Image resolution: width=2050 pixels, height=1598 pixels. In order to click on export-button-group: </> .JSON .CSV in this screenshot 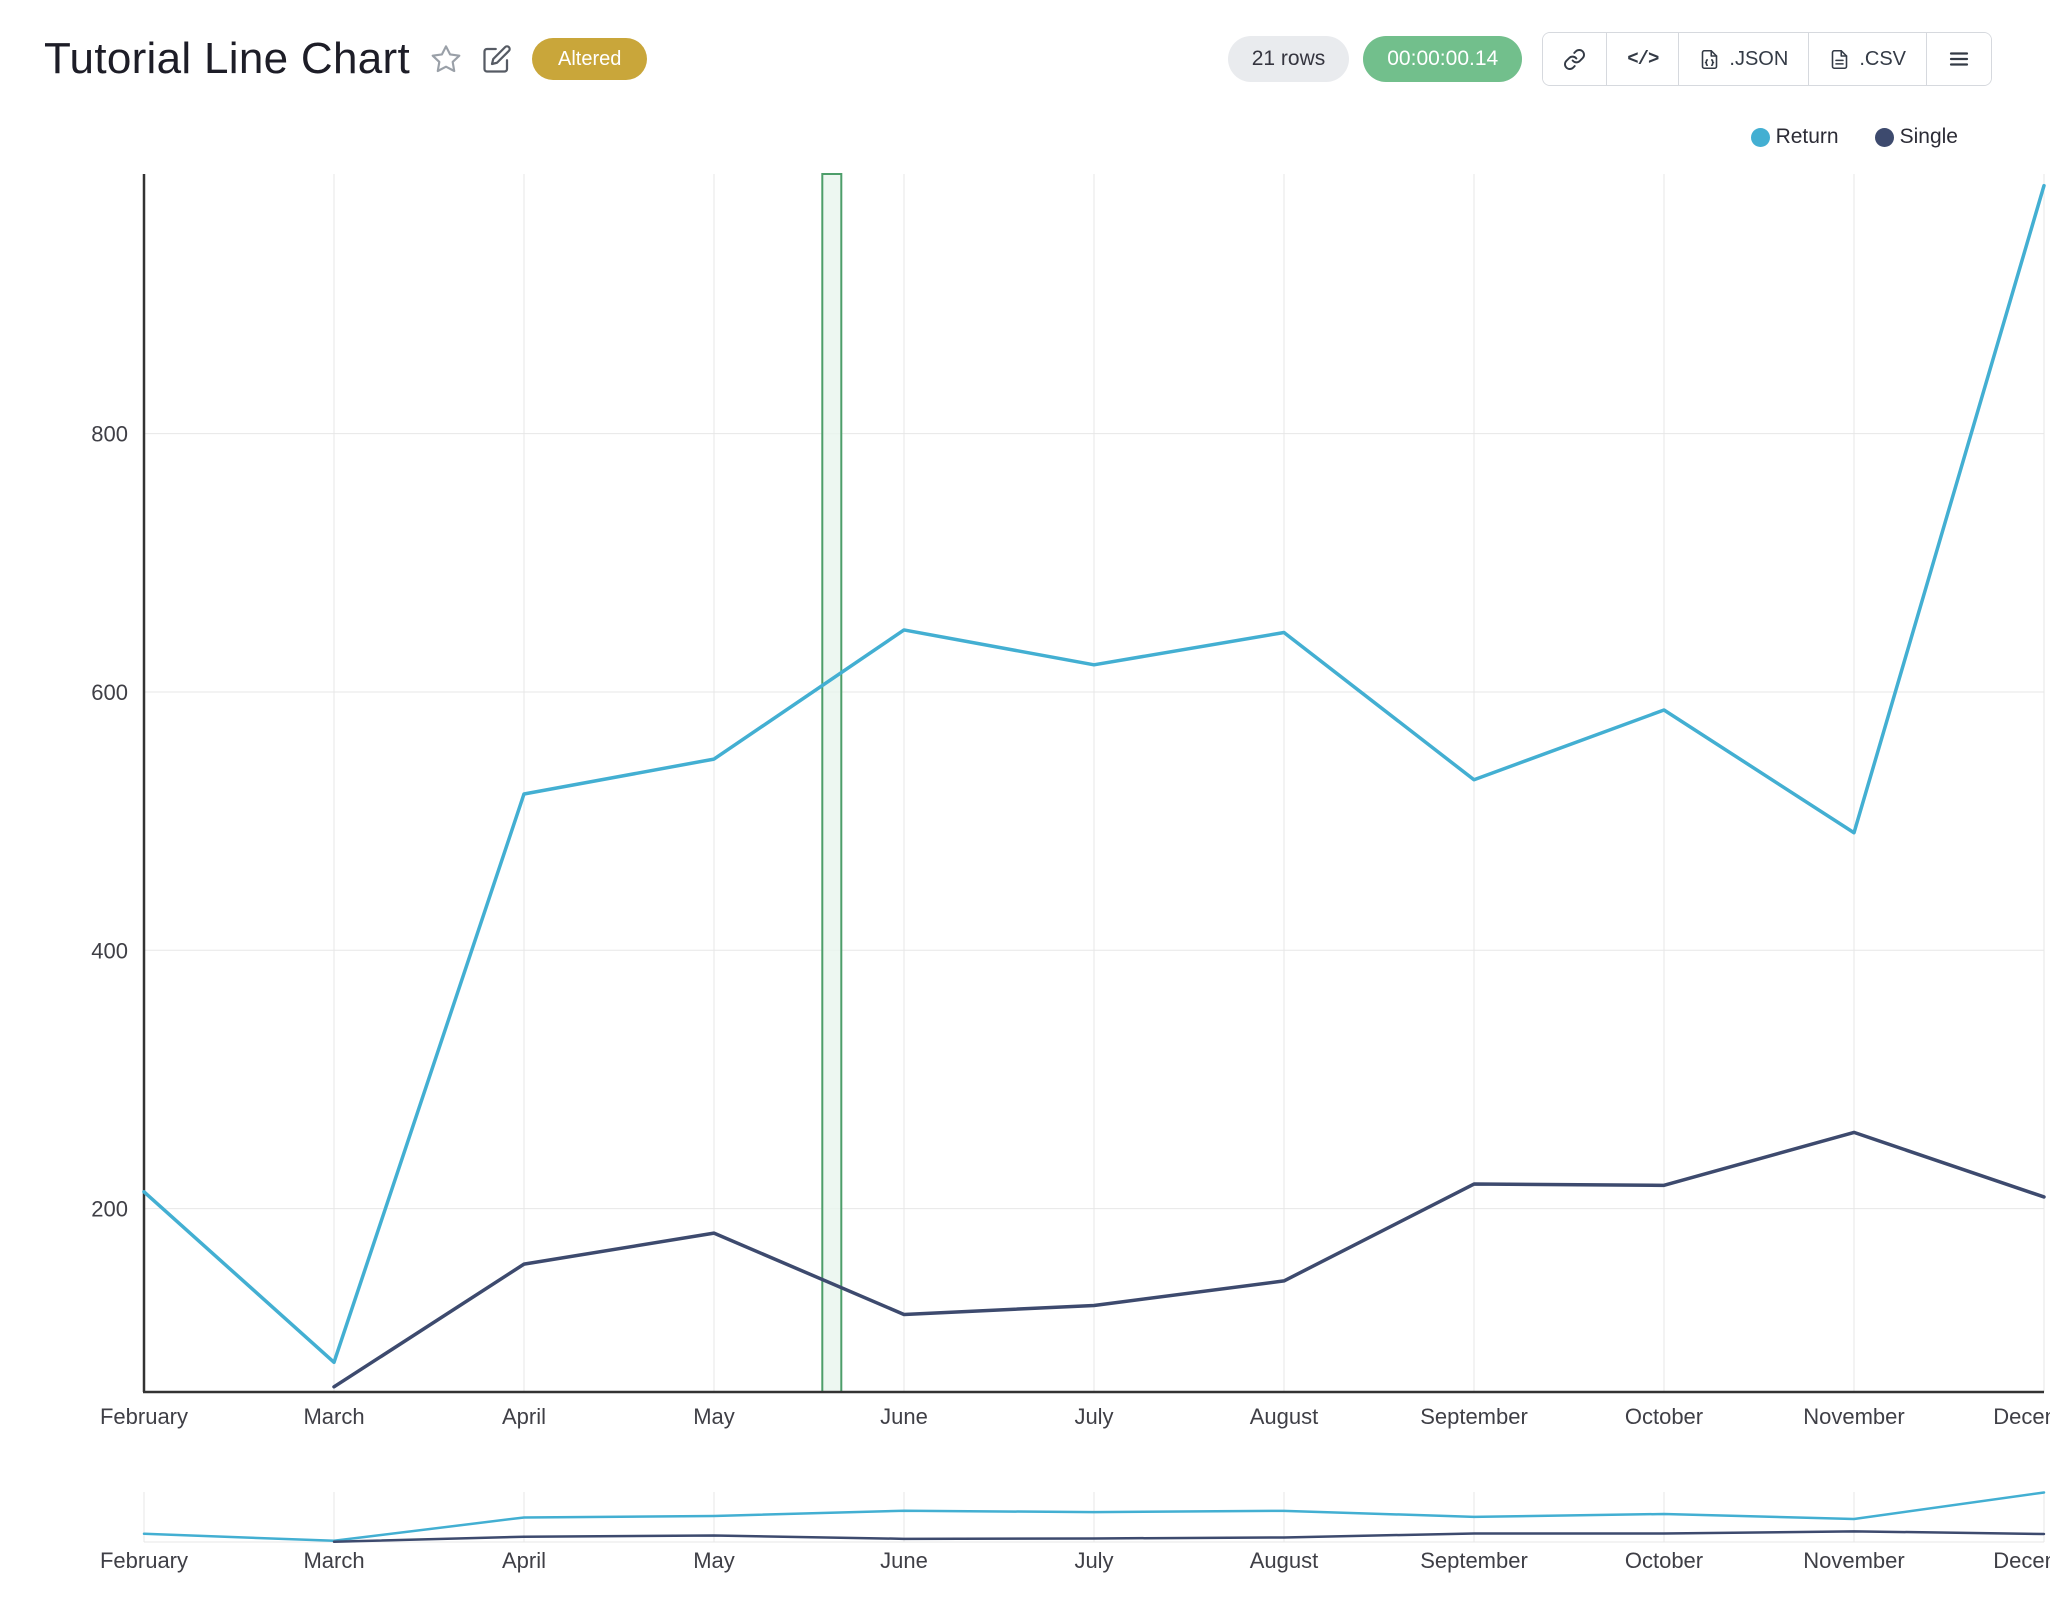, I will do `click(1767, 59)`.